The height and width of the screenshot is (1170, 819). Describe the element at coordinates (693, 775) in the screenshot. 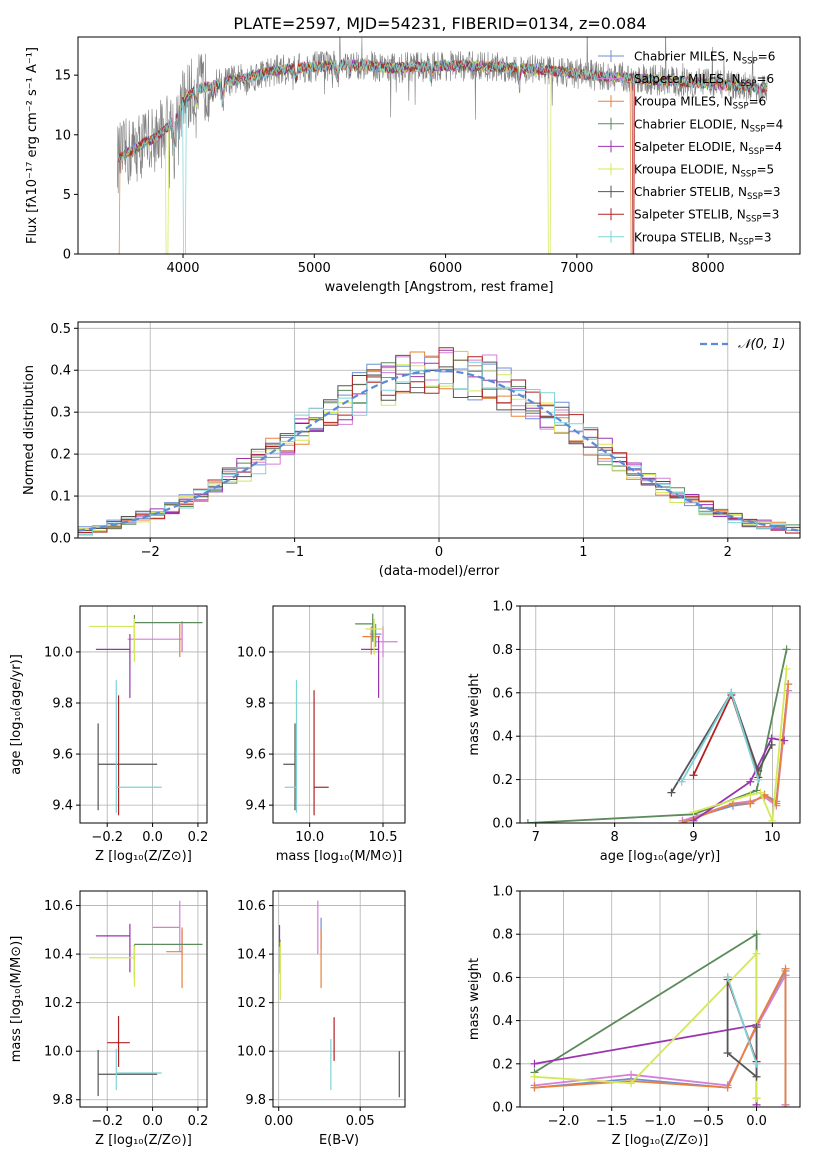

I see `weight-point-salpeter-stelib` at that location.